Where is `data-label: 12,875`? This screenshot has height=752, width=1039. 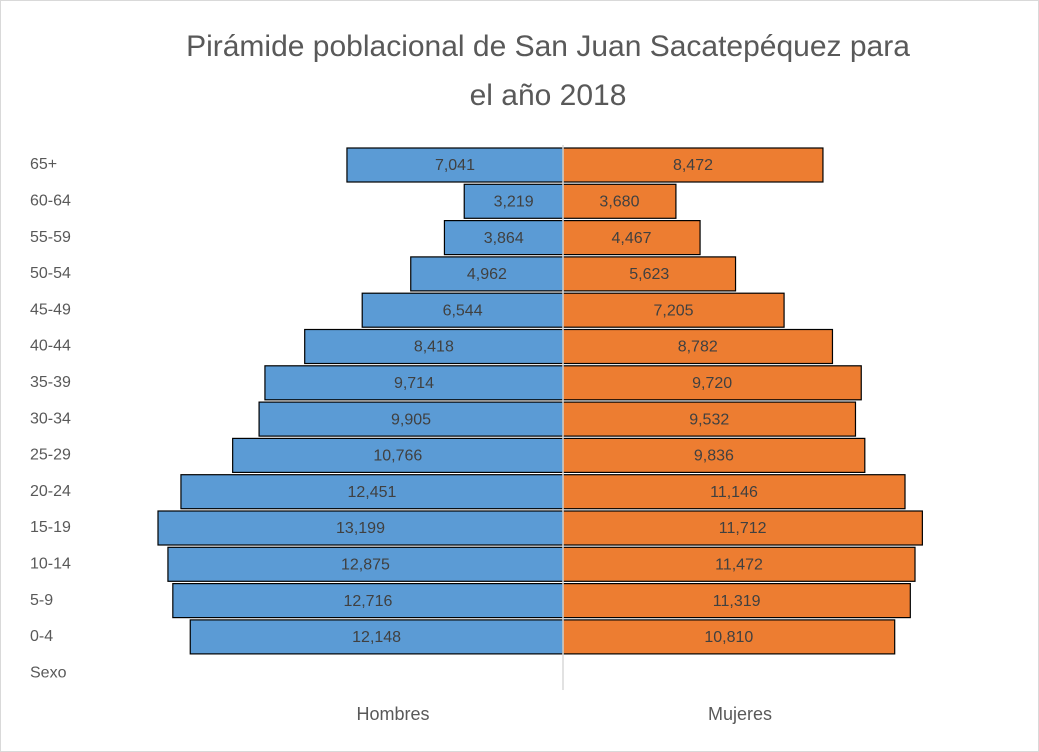
data-label: 12,875 is located at coordinates (365, 565).